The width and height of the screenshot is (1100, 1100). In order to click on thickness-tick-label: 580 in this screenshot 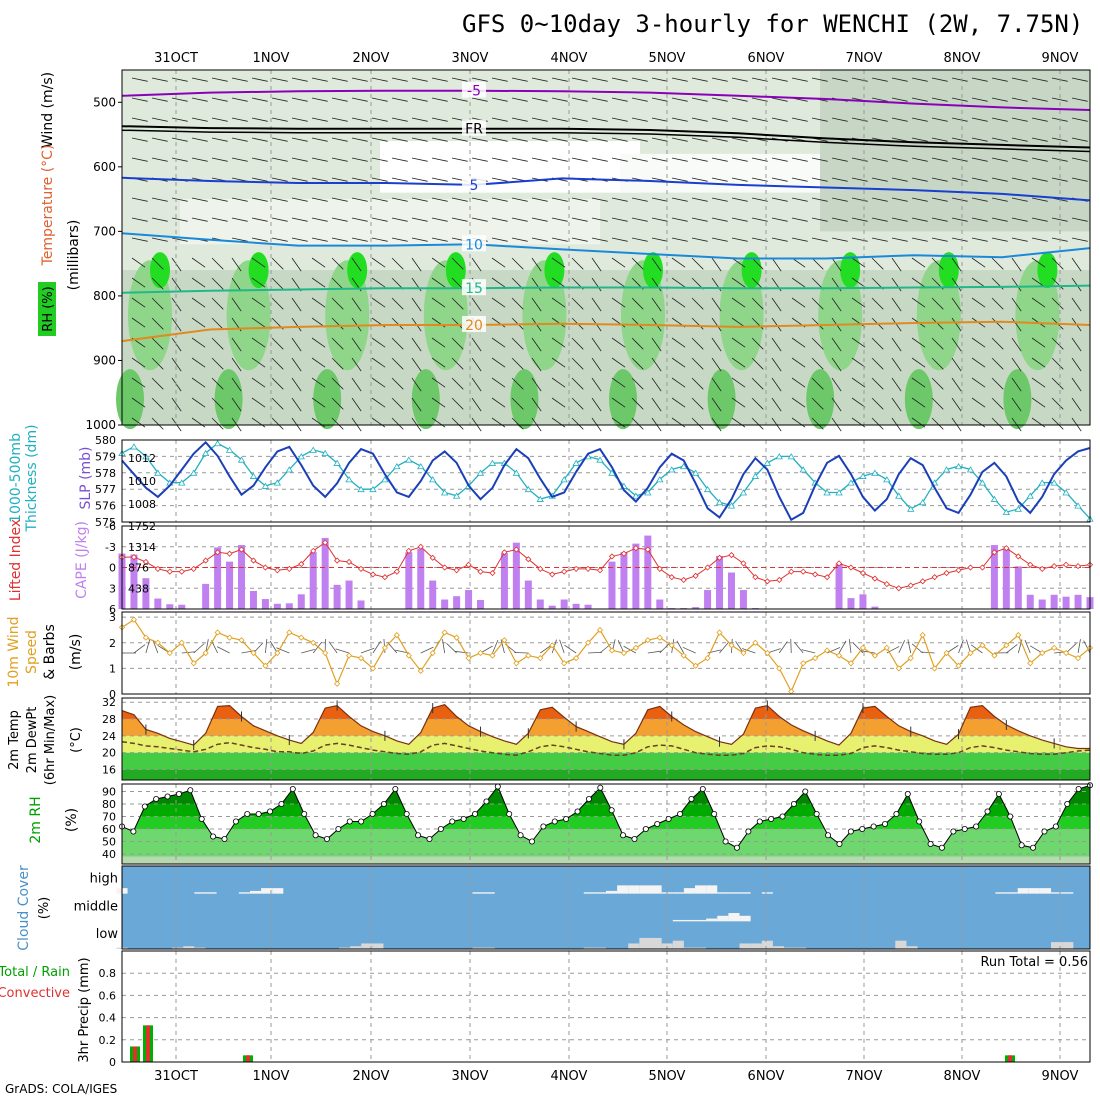, I will do `click(105, 440)`.